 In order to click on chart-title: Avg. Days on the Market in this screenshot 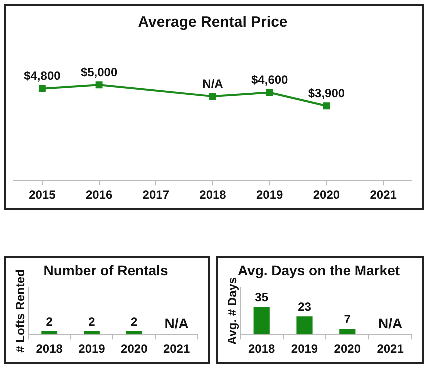, I will do `click(319, 270)`.